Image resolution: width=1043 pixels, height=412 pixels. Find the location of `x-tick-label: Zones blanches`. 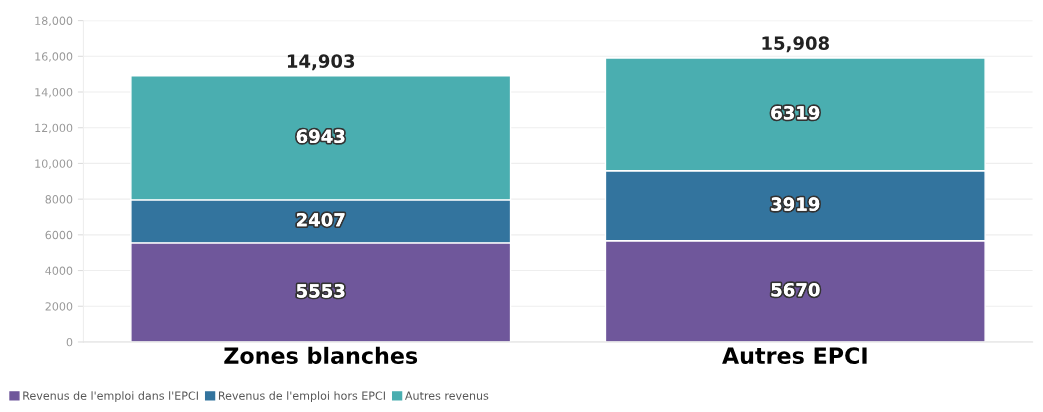

x-tick-label: Zones blanches is located at coordinates (321, 355).